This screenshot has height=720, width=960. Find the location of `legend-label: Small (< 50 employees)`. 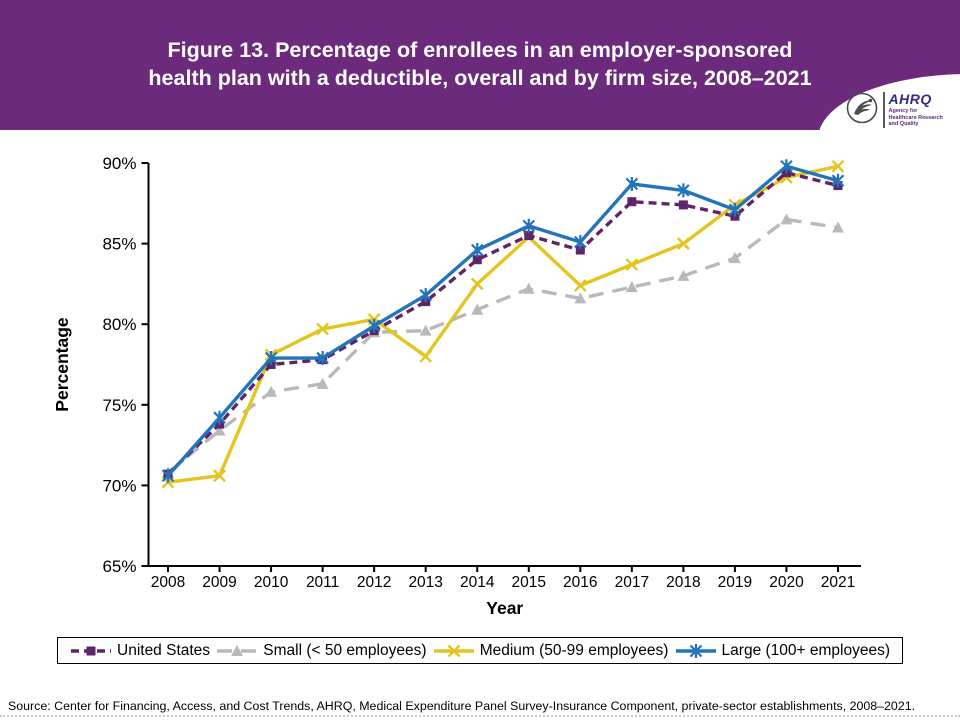

legend-label: Small (< 50 employees) is located at coordinates (345, 650).